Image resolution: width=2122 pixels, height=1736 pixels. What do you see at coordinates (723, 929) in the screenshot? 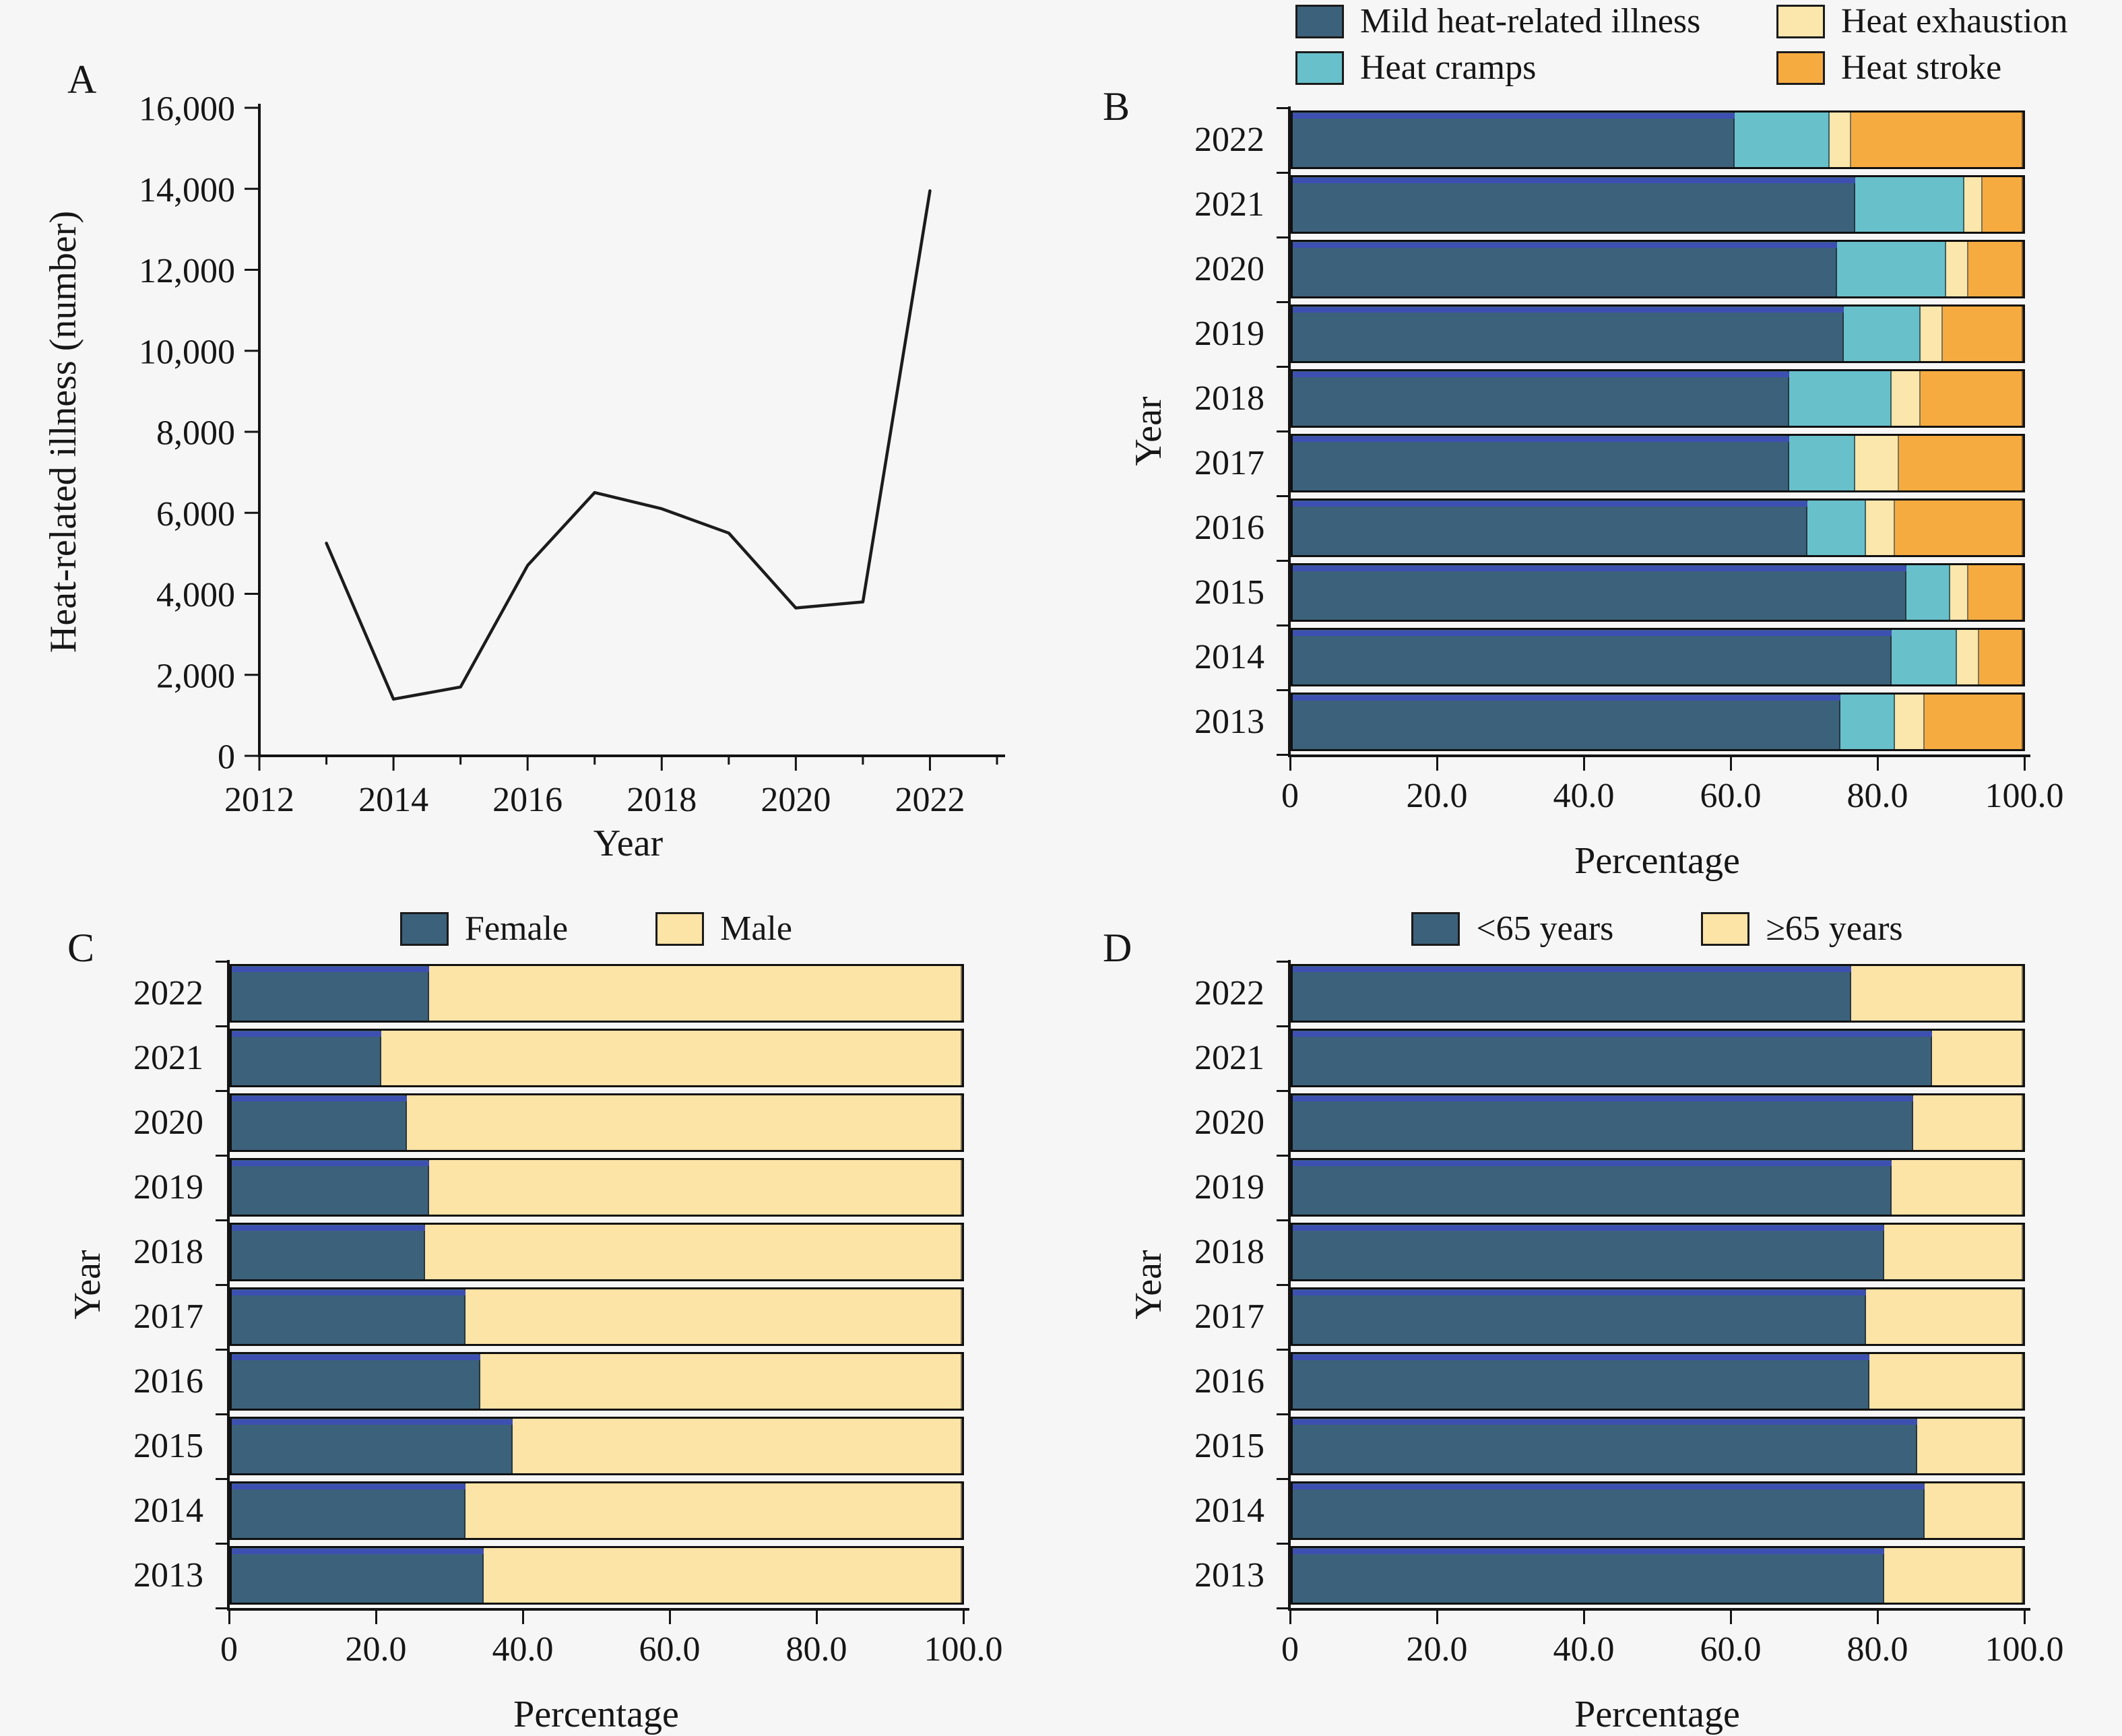
I see `legend-item-male: Male` at bounding box center [723, 929].